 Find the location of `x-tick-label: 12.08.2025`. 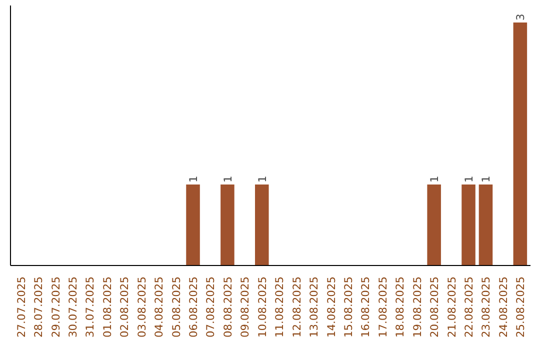

x-tick-label: 12.08.2025 is located at coordinates (297, 307).